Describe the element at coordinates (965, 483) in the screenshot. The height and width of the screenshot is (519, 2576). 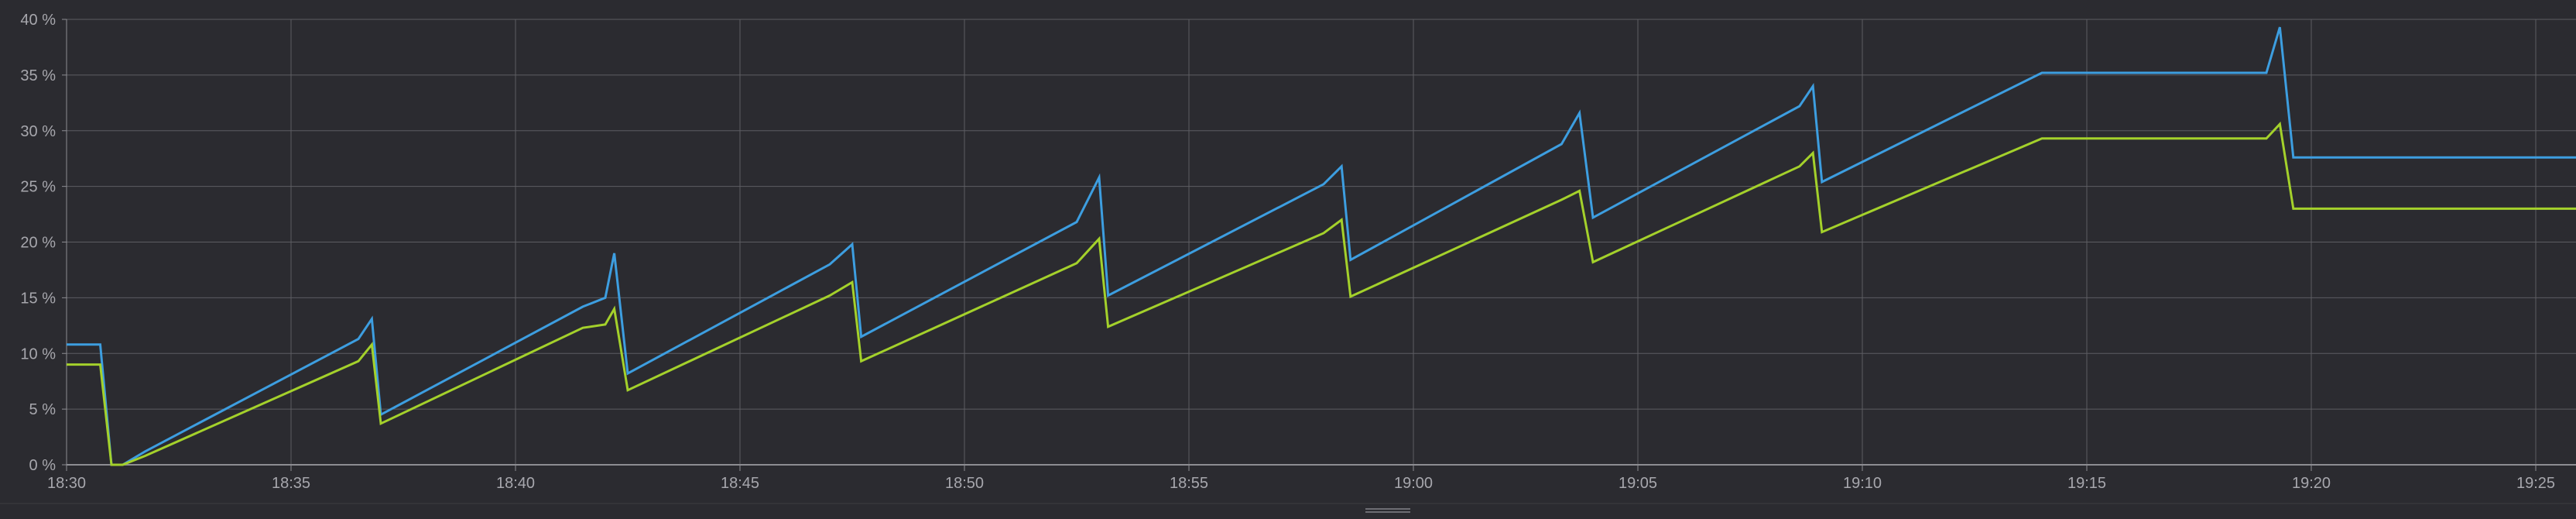
I see `x-tick-label: 18:50` at that location.